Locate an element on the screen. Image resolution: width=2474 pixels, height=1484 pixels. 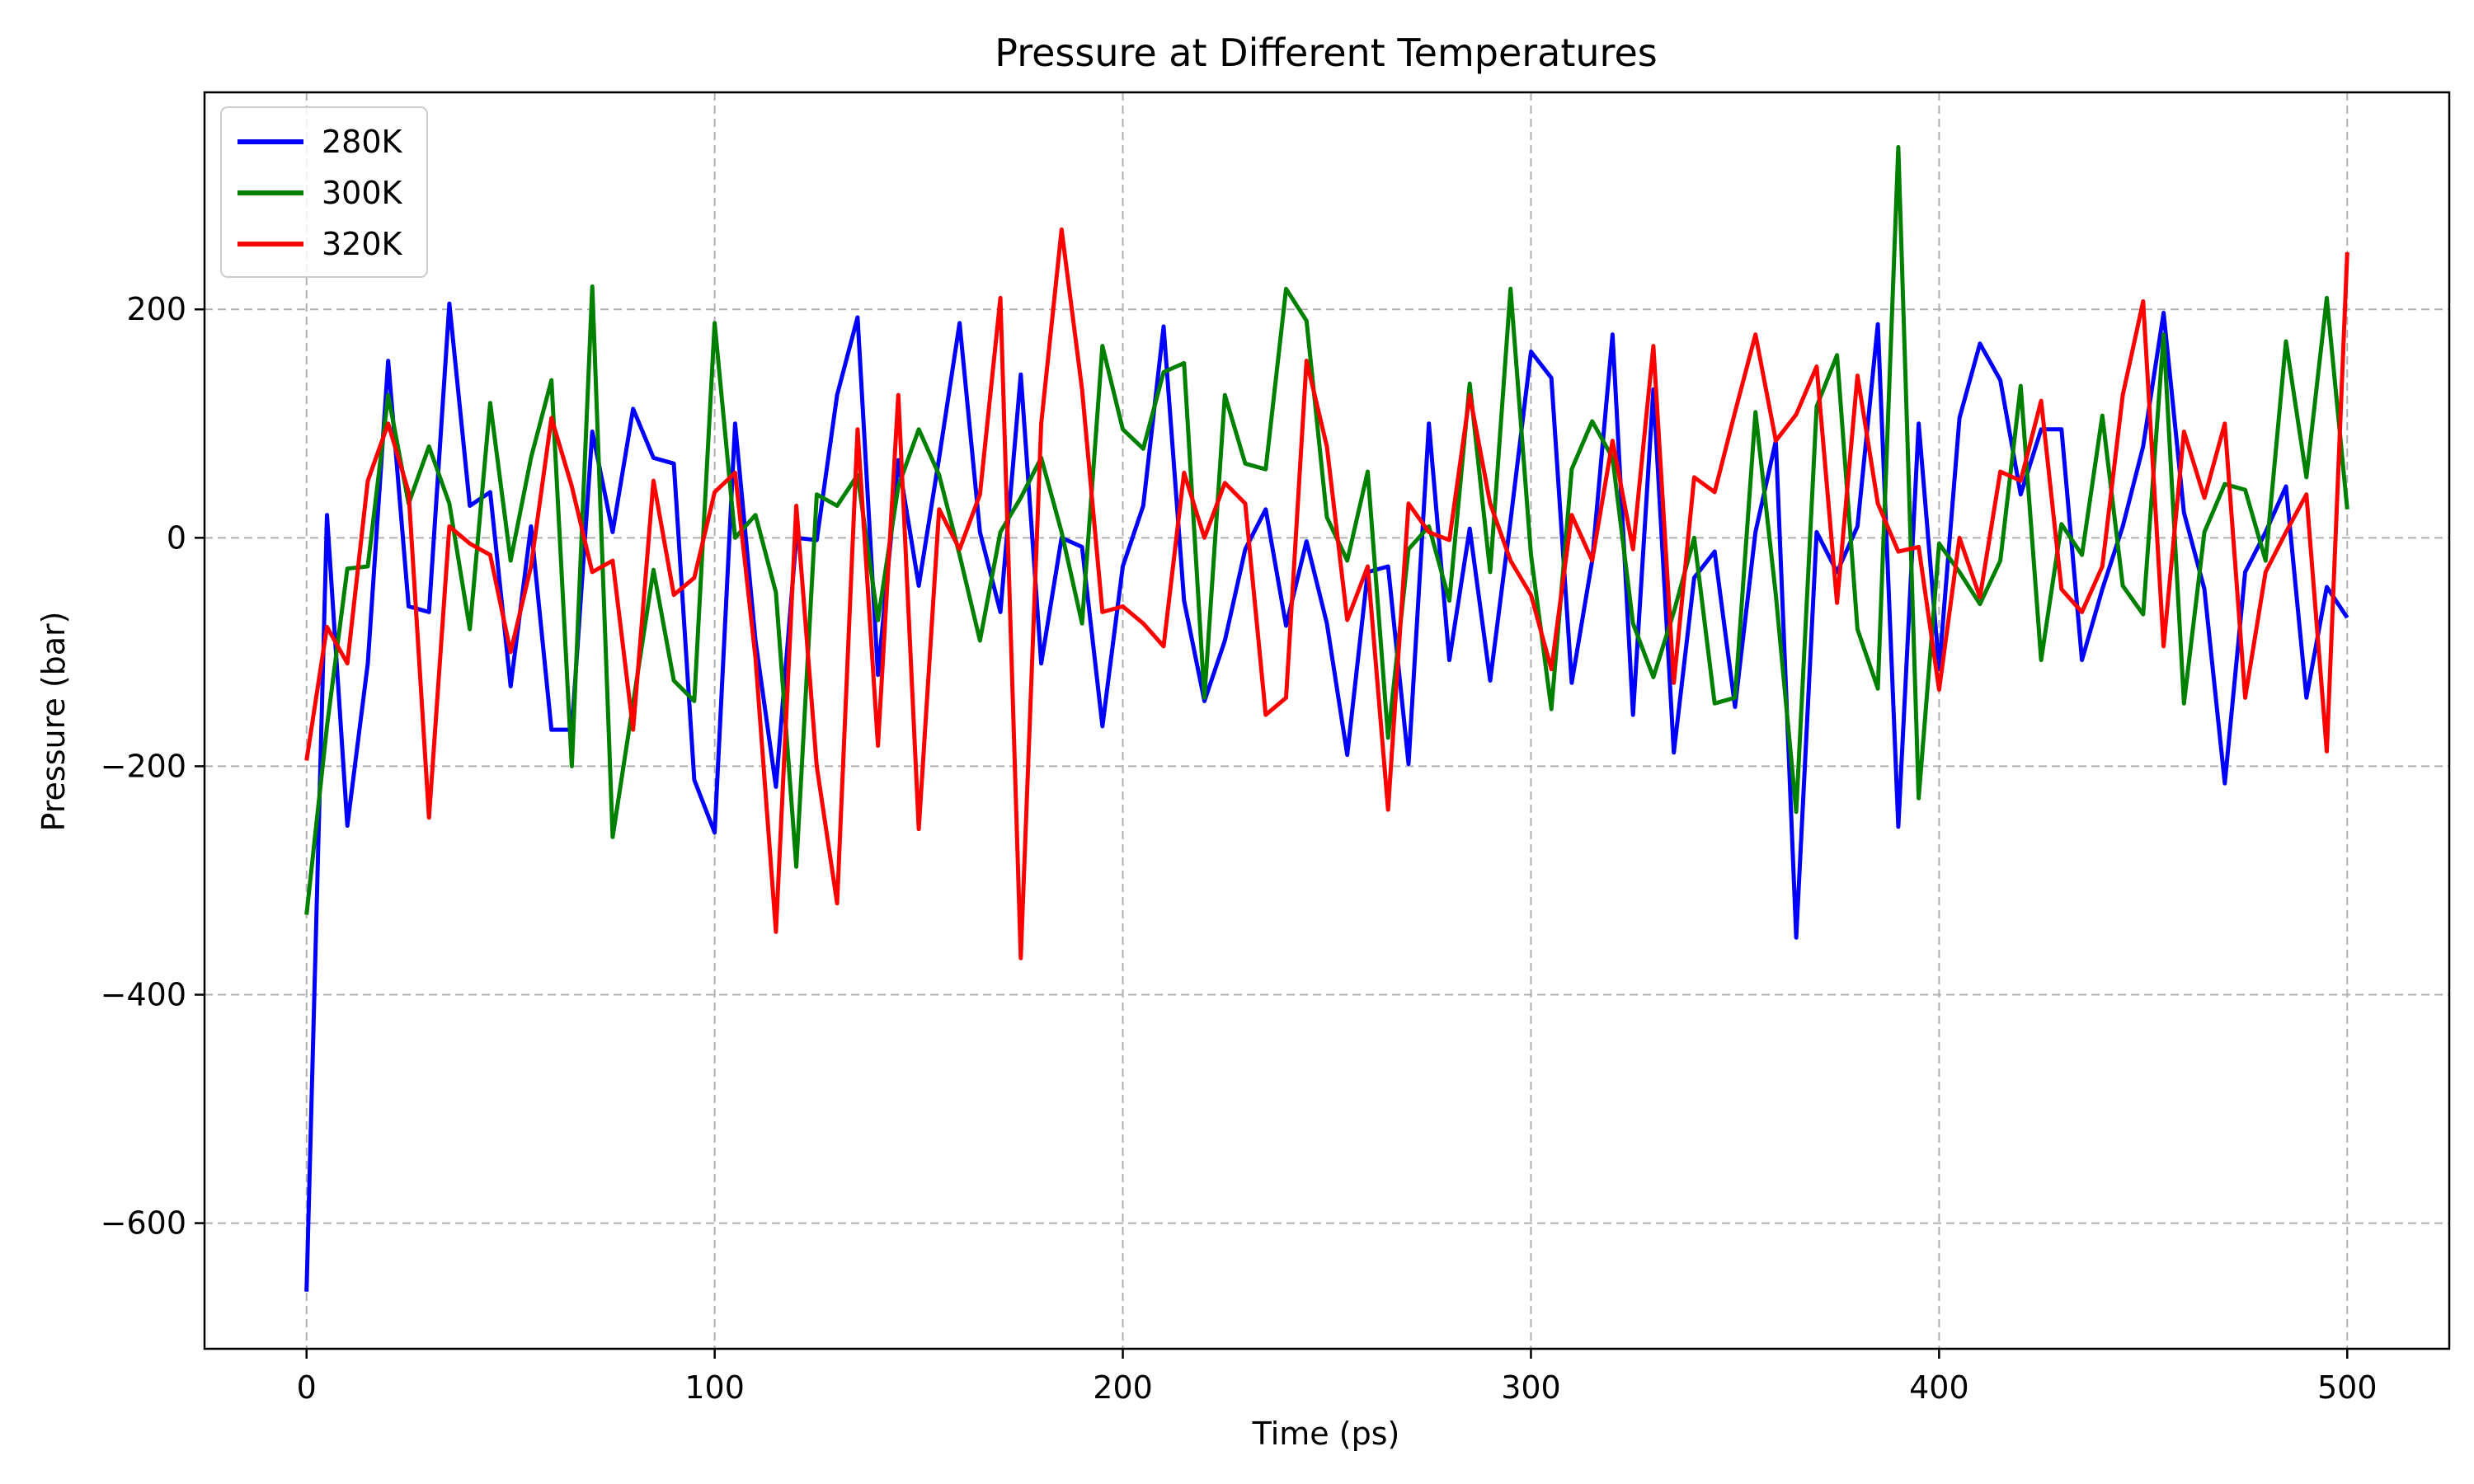
legend-box is located at coordinates (324, 192).